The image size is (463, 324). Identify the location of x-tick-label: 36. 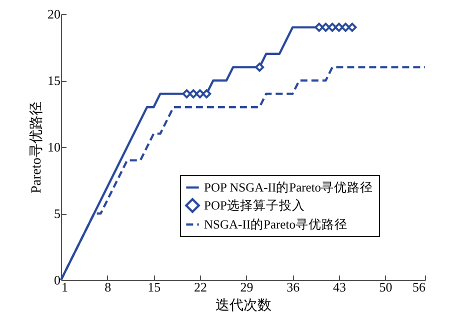
(293, 287).